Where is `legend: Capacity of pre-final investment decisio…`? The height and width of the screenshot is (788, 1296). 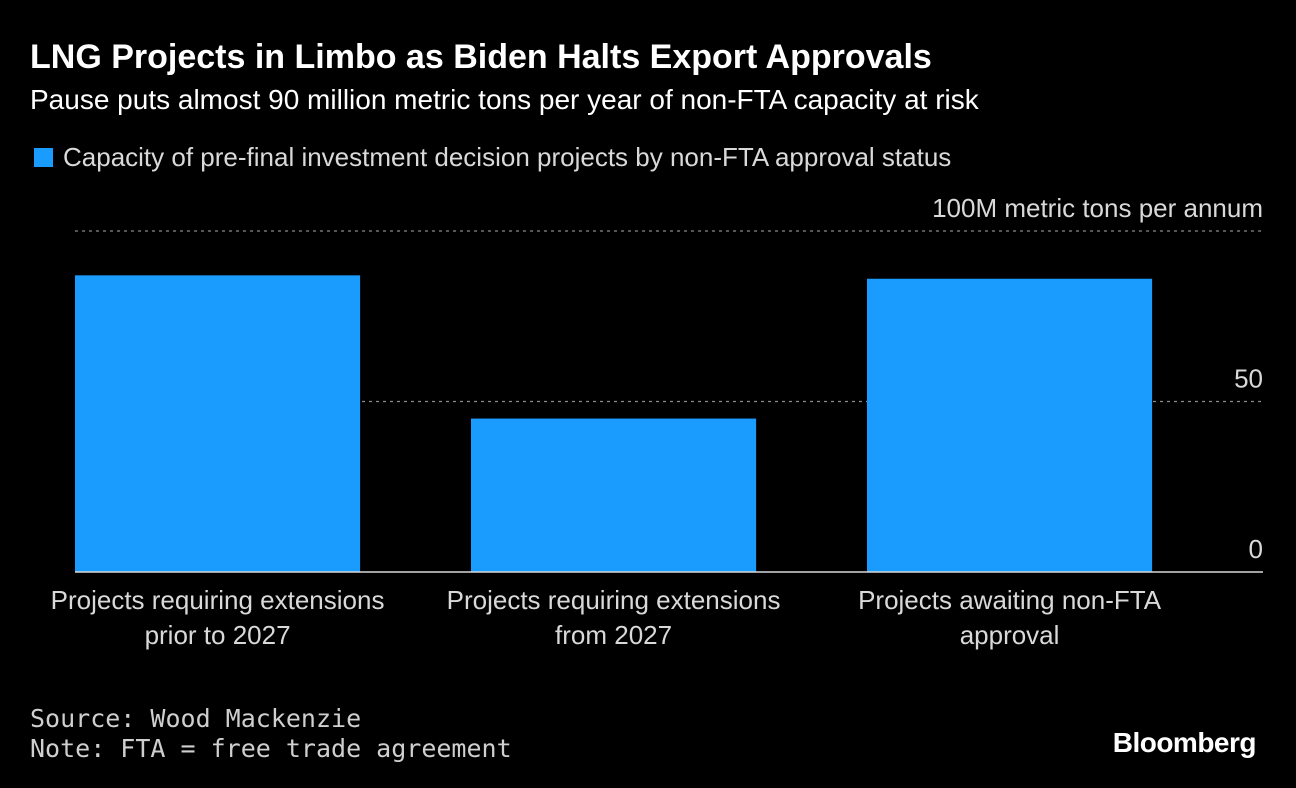
legend: Capacity of pre-final investment decisio… is located at coordinates (492, 157).